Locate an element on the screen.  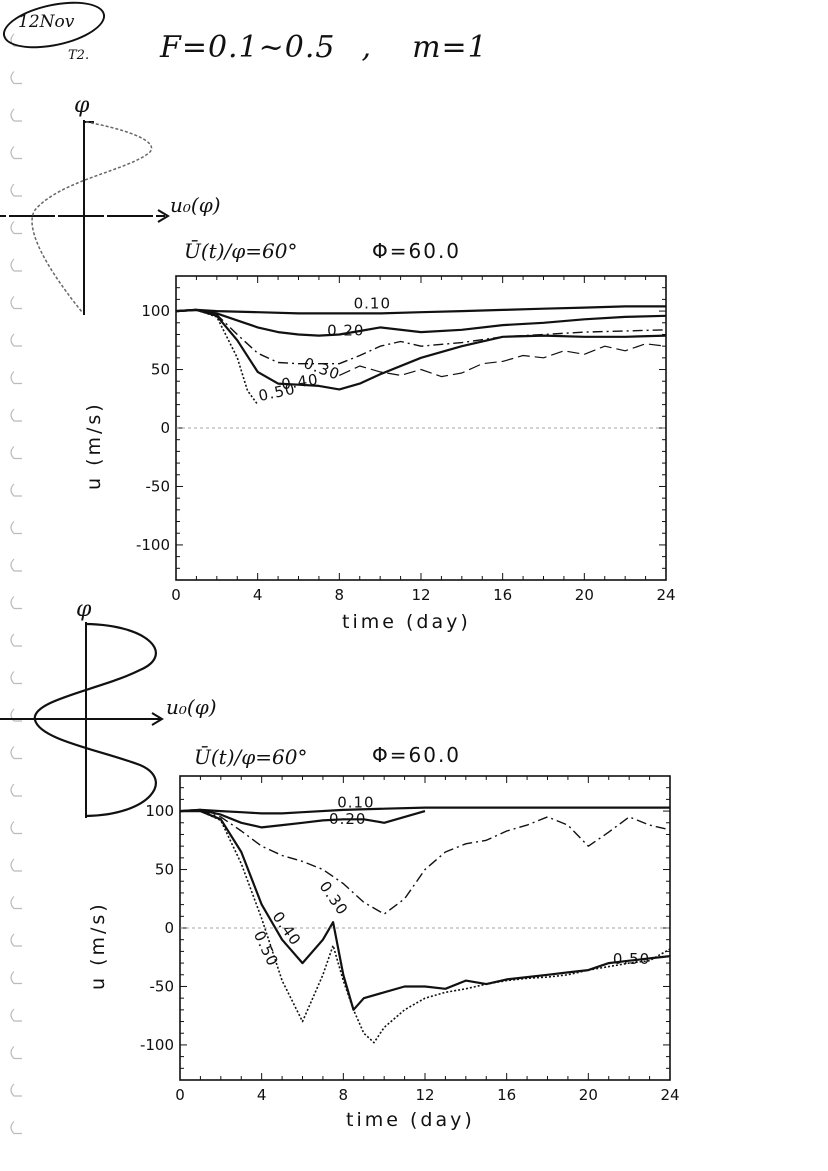
binding-holes is located at coordinates (16, 584).